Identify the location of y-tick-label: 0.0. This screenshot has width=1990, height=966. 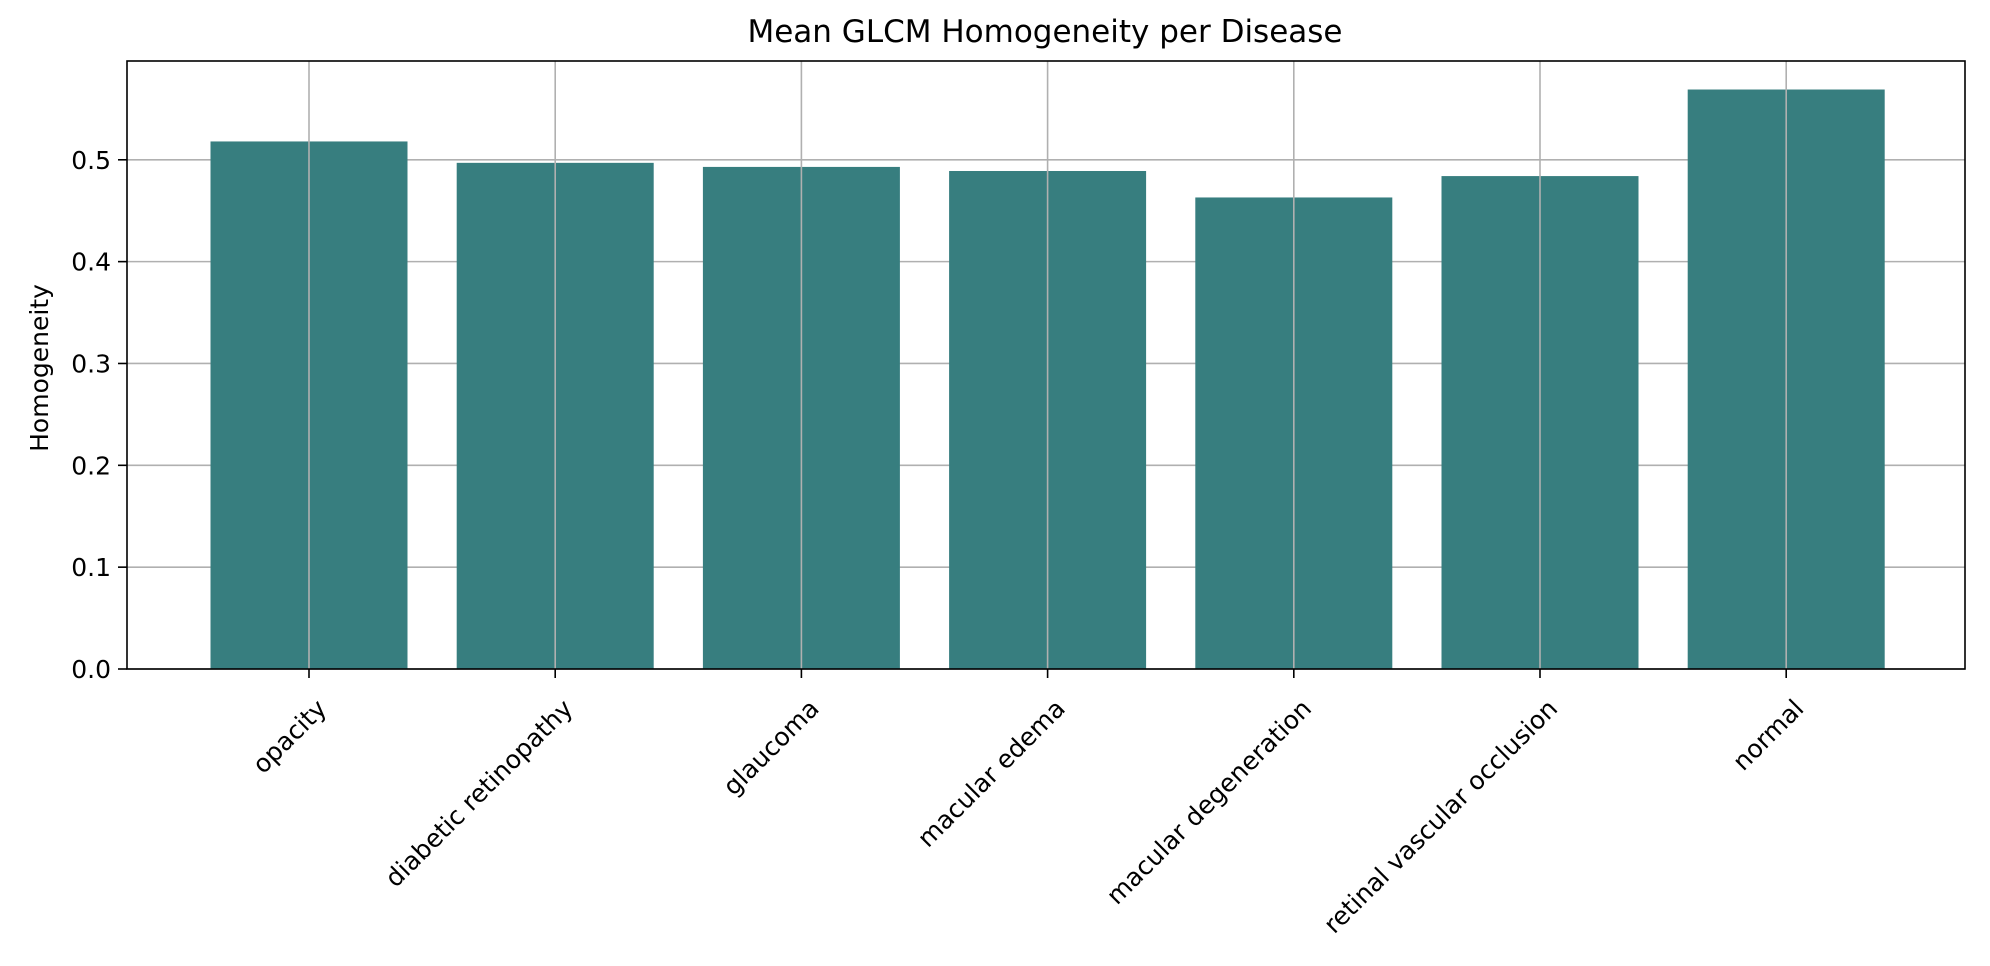
(91, 669).